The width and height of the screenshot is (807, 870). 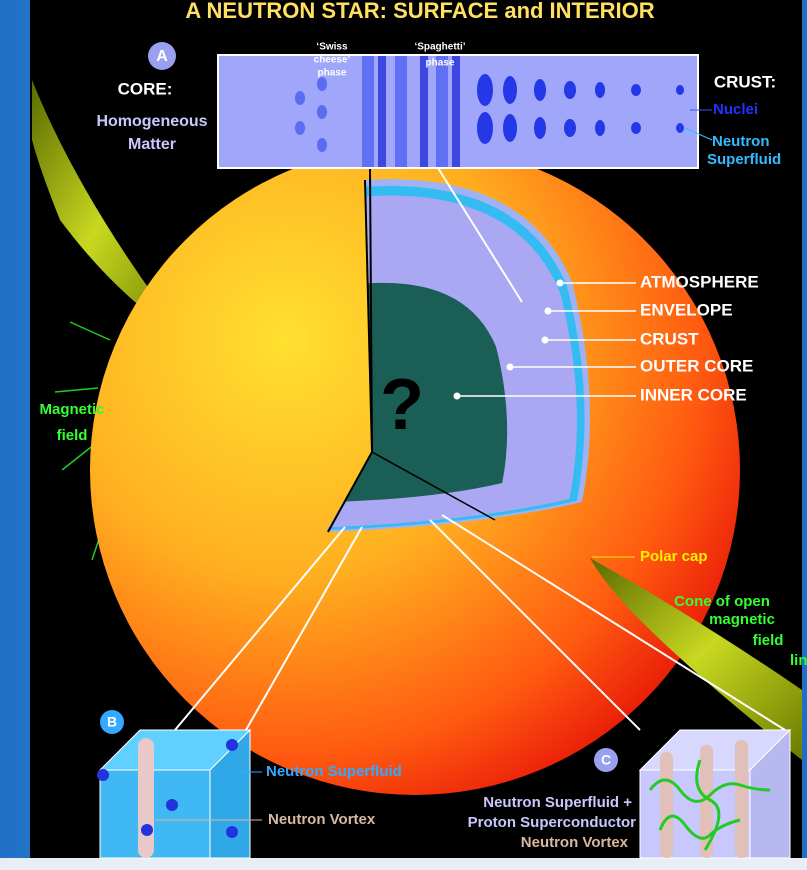 What do you see at coordinates (151, 121) in the screenshot?
I see `core-text: Homogeneous` at bounding box center [151, 121].